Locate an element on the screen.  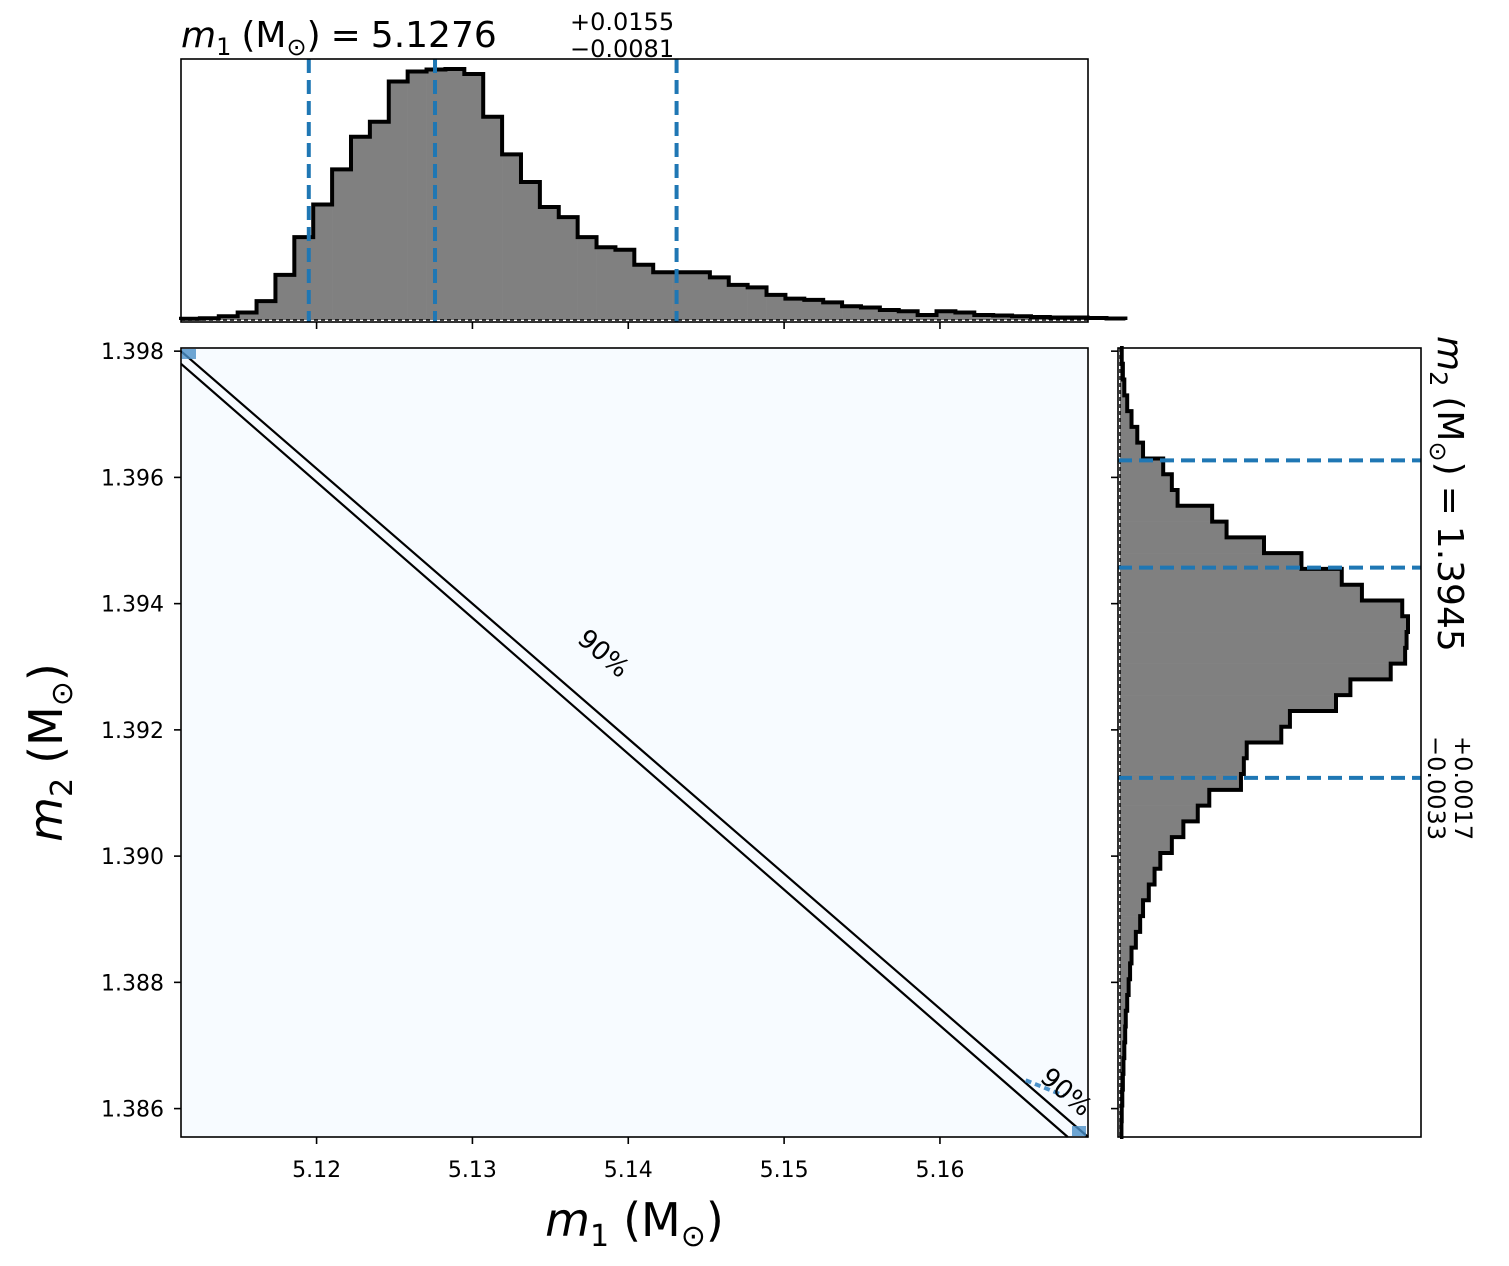
x-axis-ticks: 5.12 5.13 5.14 5.15 5.16 is located at coordinates (628, 1160).